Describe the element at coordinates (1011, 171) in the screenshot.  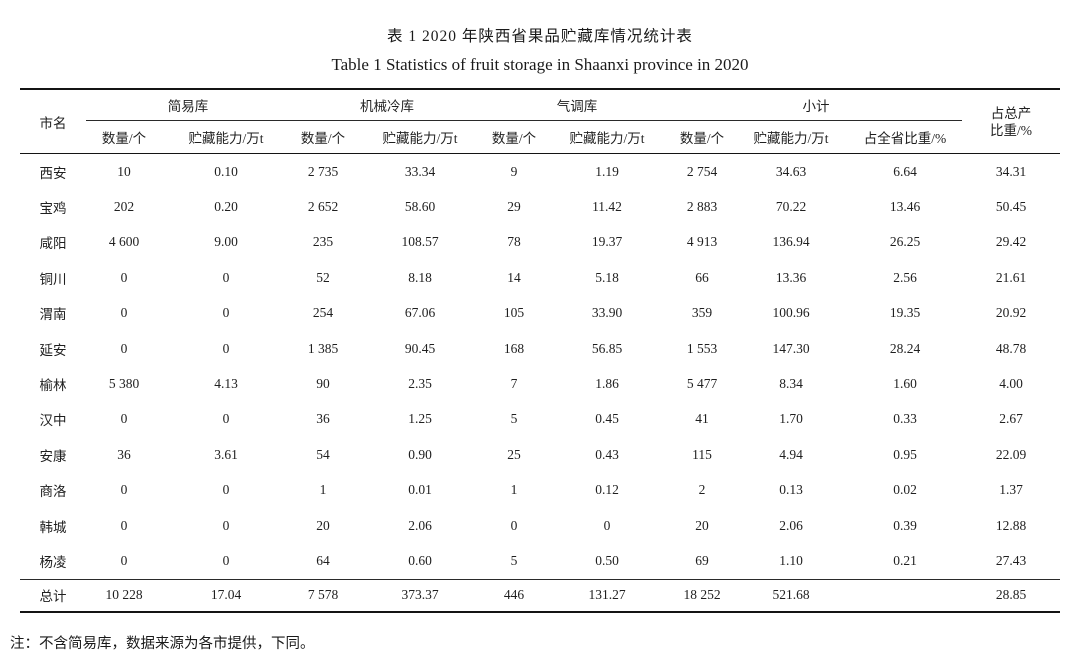
I see `value-cell: 34.31` at that location.